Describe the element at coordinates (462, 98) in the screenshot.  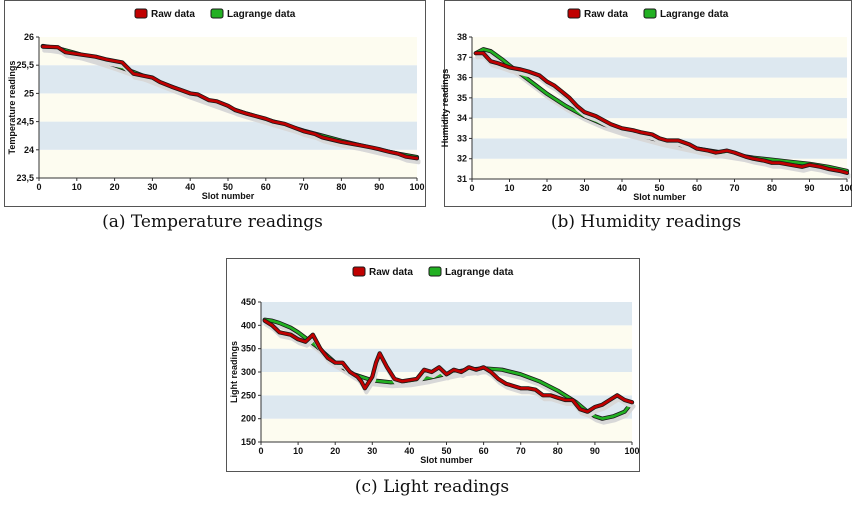
I see `y-tick-label: 35` at that location.